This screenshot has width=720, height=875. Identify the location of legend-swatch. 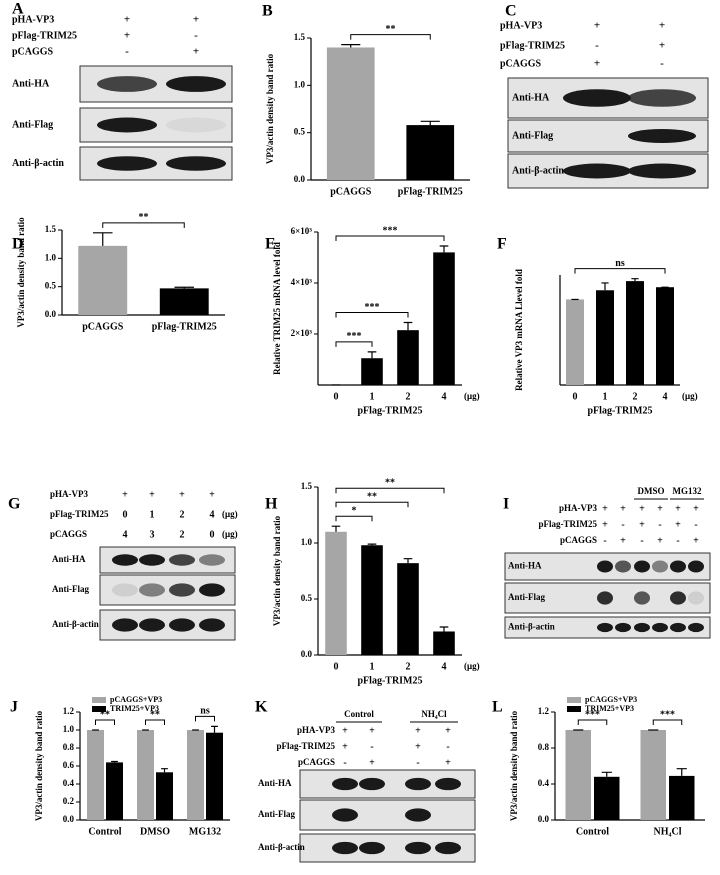
(99, 709).